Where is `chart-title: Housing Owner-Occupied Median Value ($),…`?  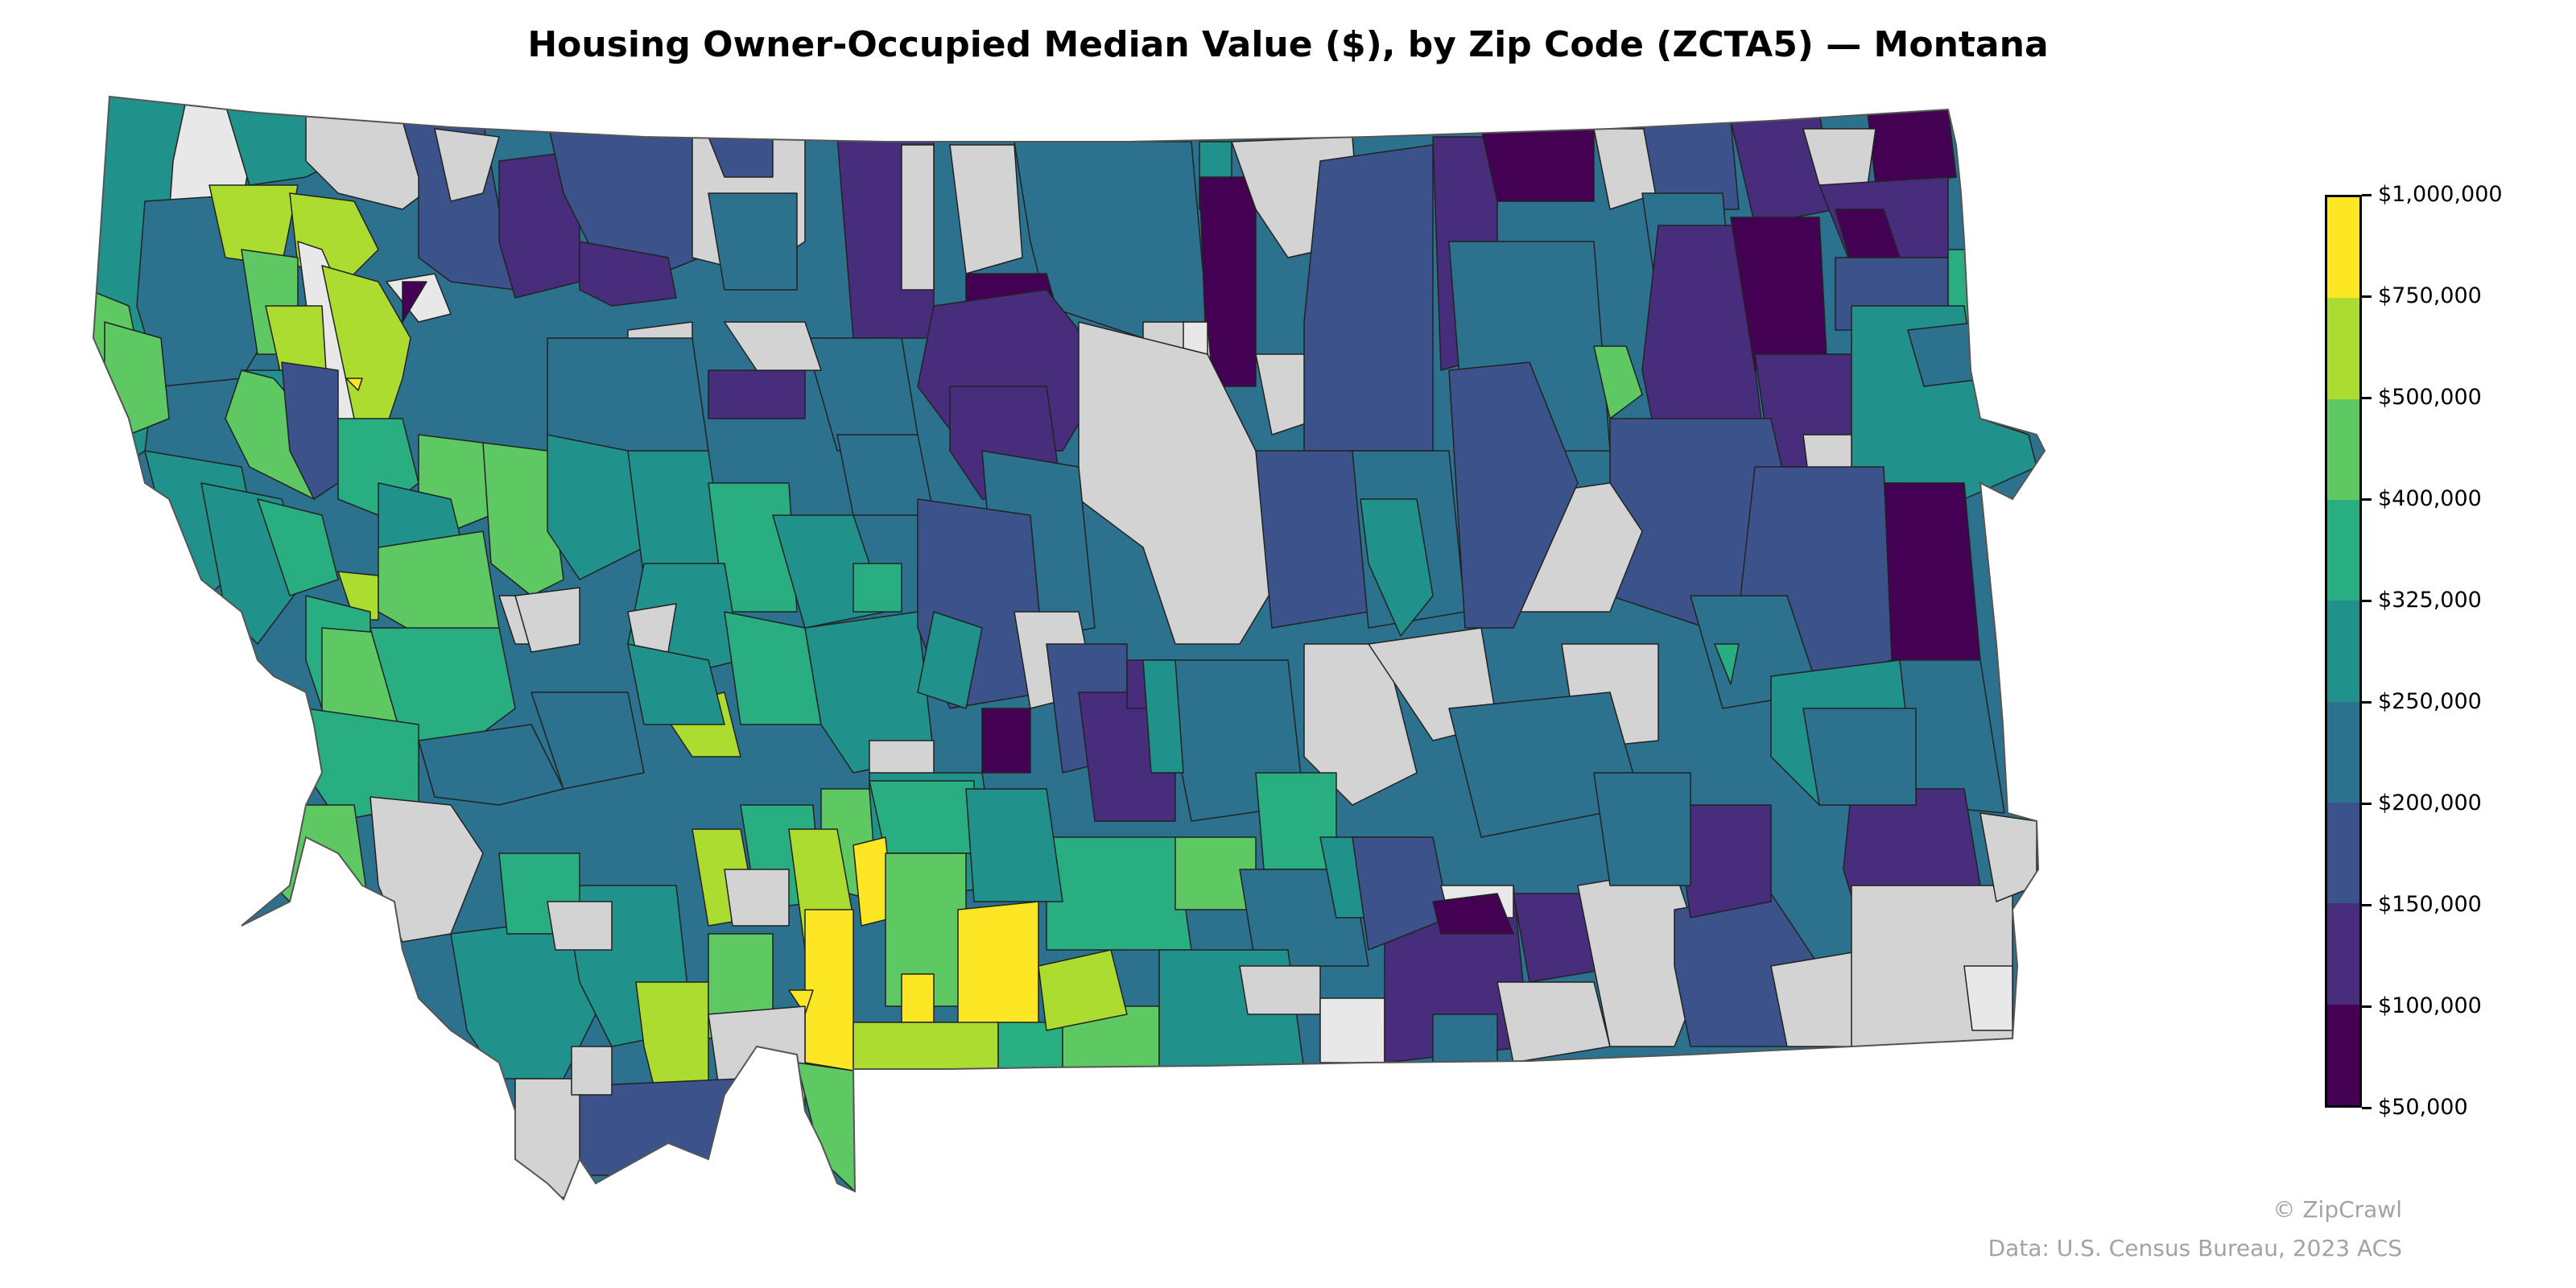 chart-title: Housing Owner-Occupied Median Value ($),… is located at coordinates (1288, 44).